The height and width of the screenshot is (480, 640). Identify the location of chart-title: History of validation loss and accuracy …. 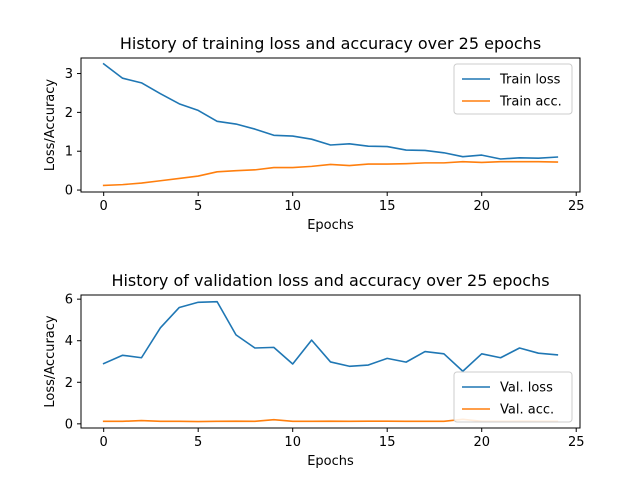
(330, 280).